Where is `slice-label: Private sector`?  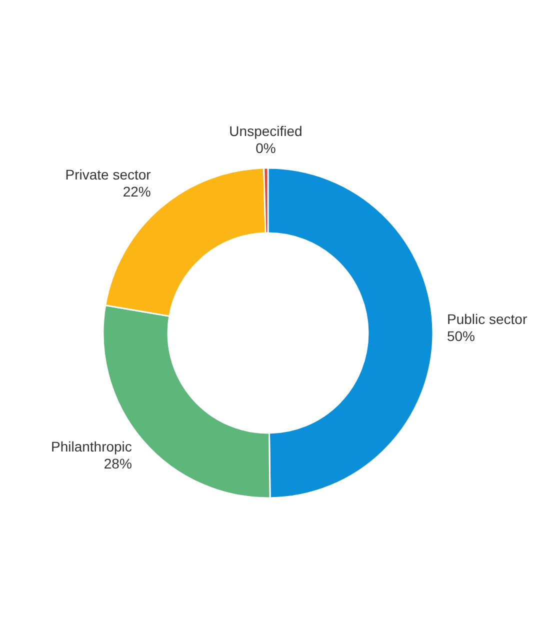
slice-label: Private sector is located at coordinates (108, 174).